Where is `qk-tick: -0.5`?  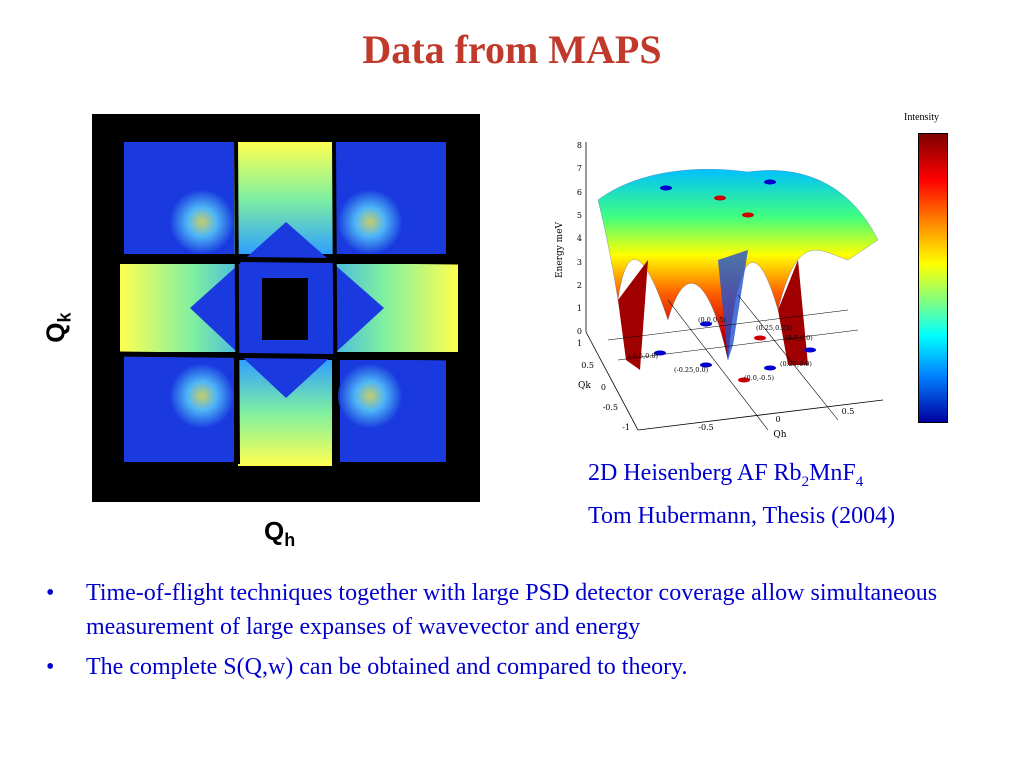
qk-tick: -0.5 is located at coordinates (610, 407).